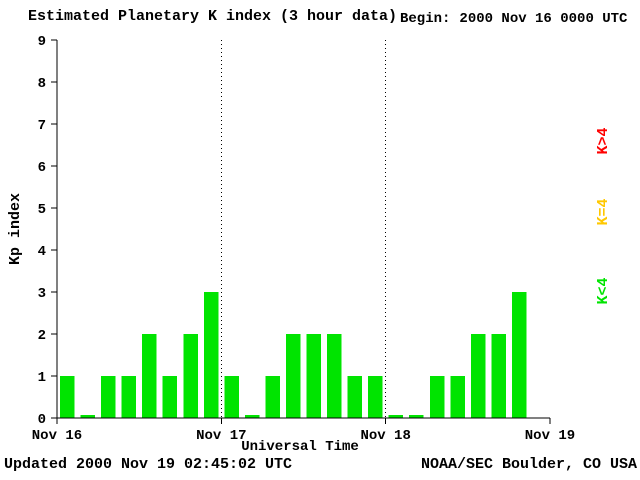 The height and width of the screenshot is (480, 640). I want to click on legend-k-greater-4: K>4, so click(603, 141).